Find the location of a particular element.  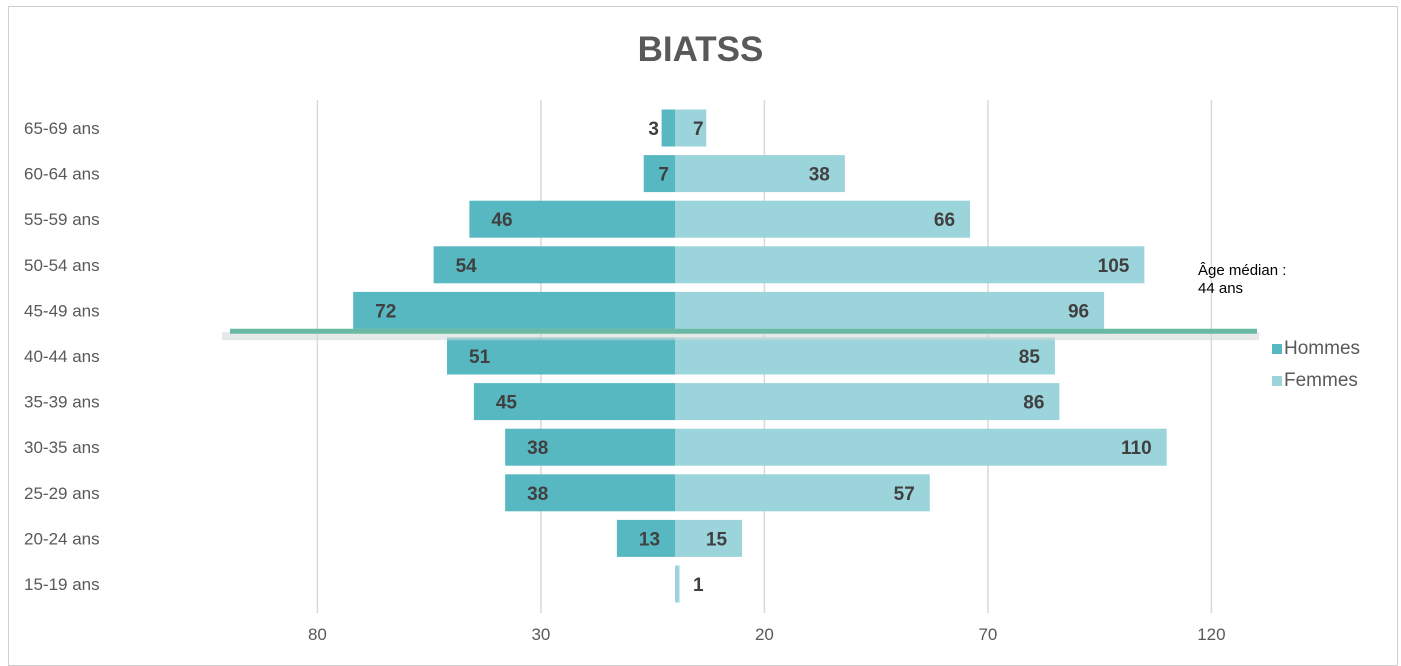

data-label-hommes: 72 is located at coordinates (385, 311).